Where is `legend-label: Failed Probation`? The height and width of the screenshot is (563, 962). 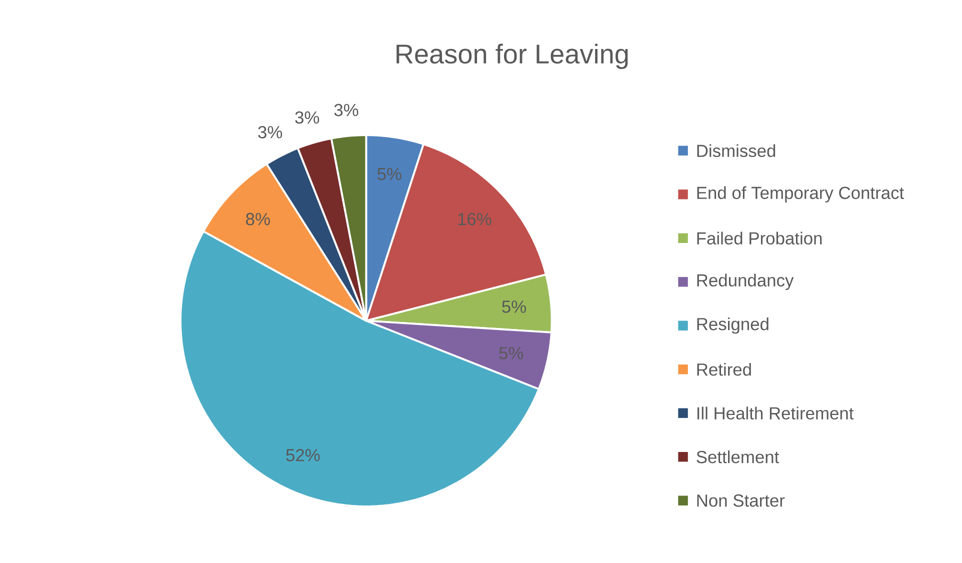
legend-label: Failed Probation is located at coordinates (759, 238).